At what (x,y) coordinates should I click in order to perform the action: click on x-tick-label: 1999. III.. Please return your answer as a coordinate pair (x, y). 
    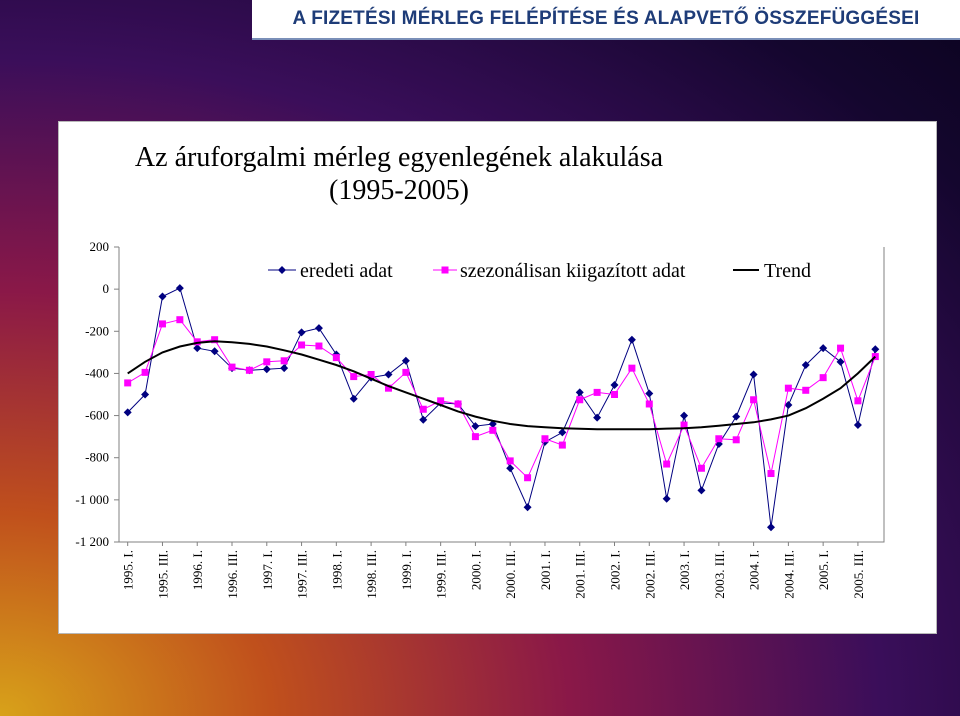
    Looking at the image, I should click on (441, 574).